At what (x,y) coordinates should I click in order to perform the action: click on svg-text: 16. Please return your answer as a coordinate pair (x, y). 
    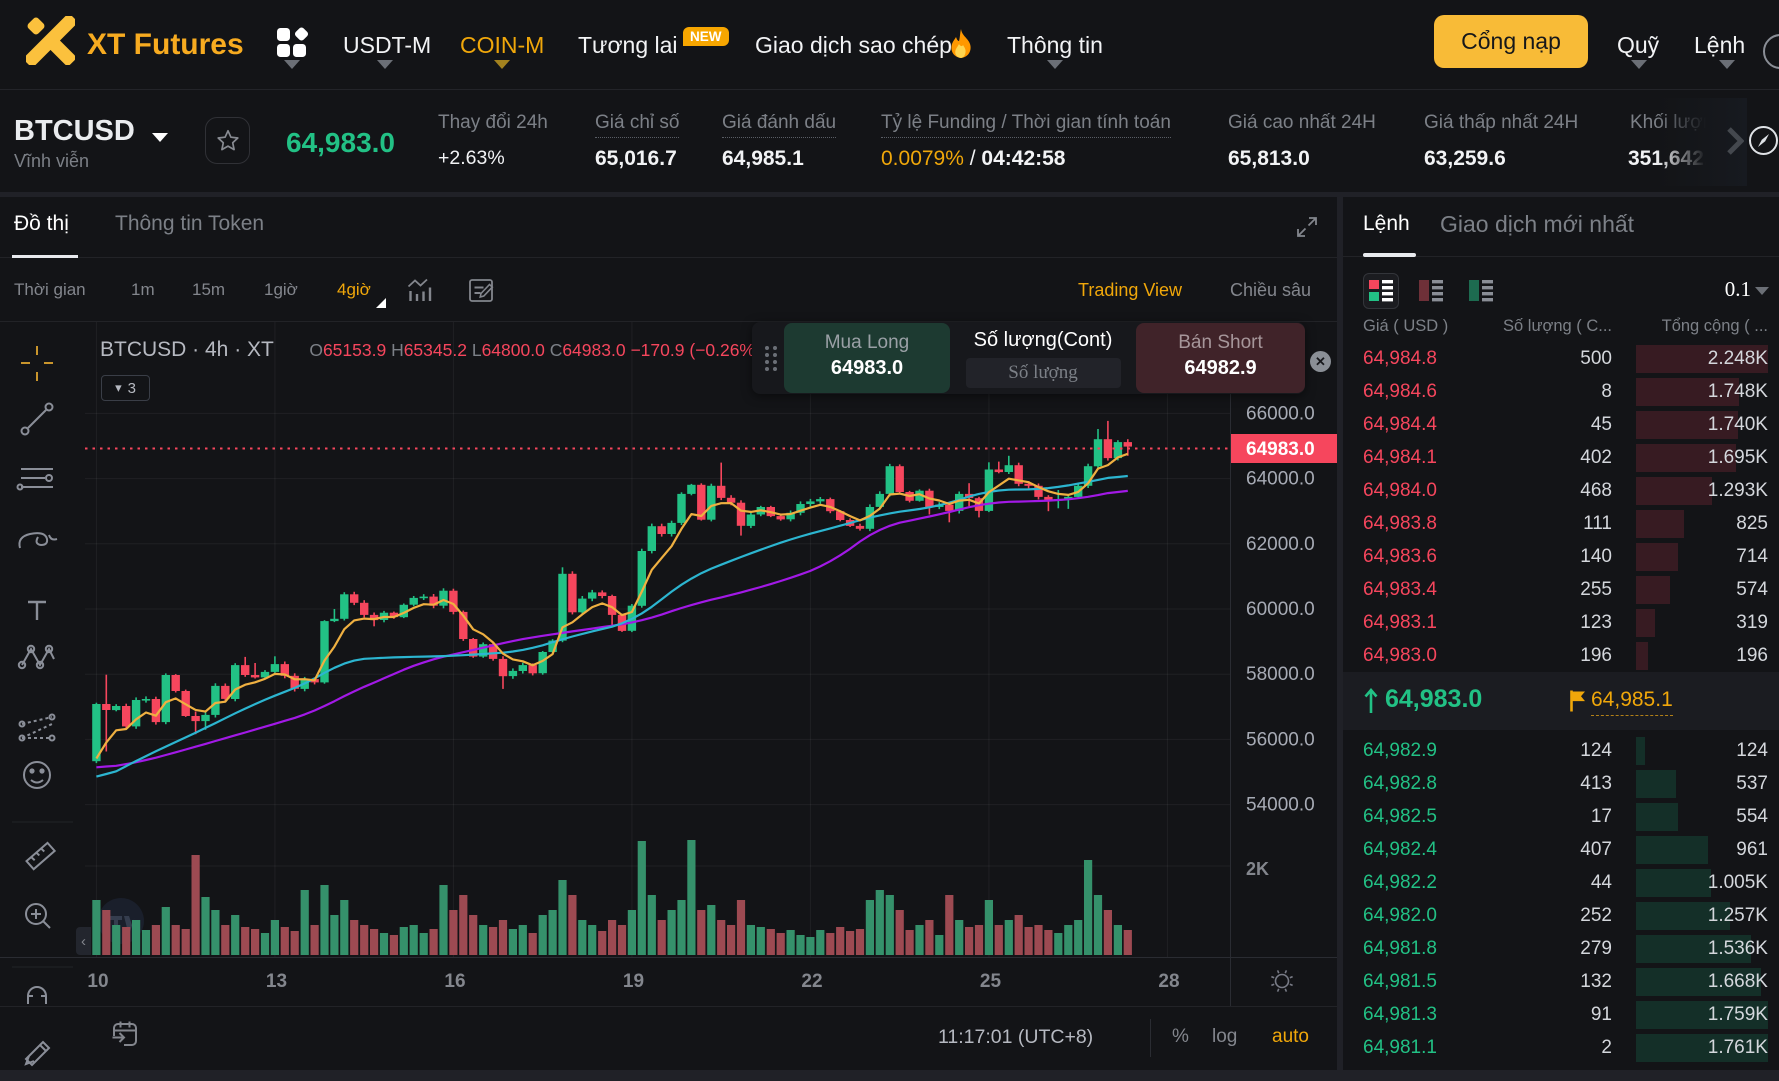
    Looking at the image, I should click on (454, 981).